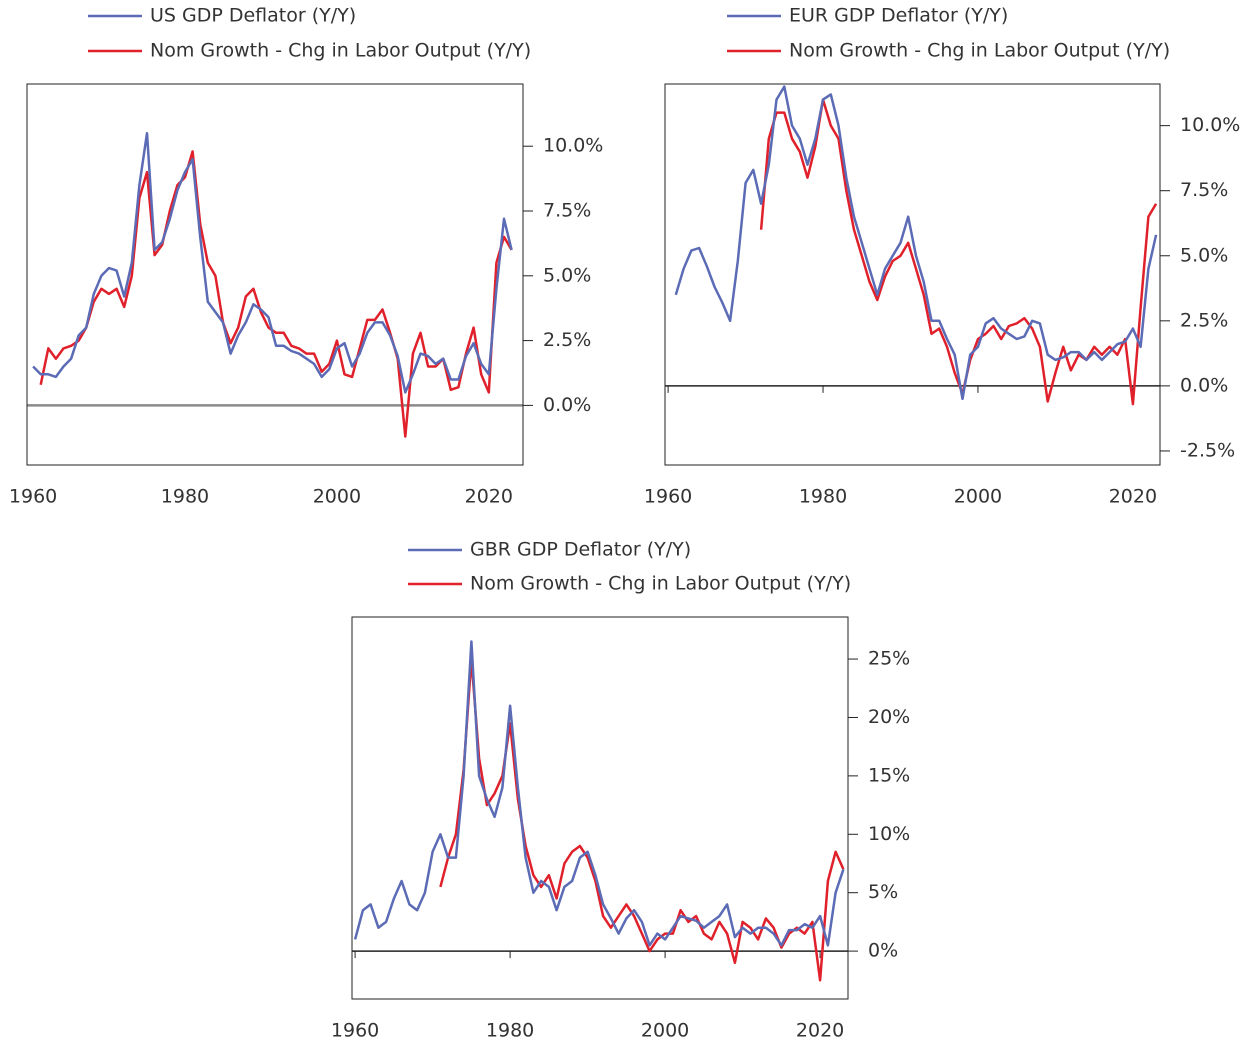 This screenshot has height=1040, width=1242. Describe the element at coordinates (889, 659) in the screenshot. I see `y-tick-label: 25%` at that location.